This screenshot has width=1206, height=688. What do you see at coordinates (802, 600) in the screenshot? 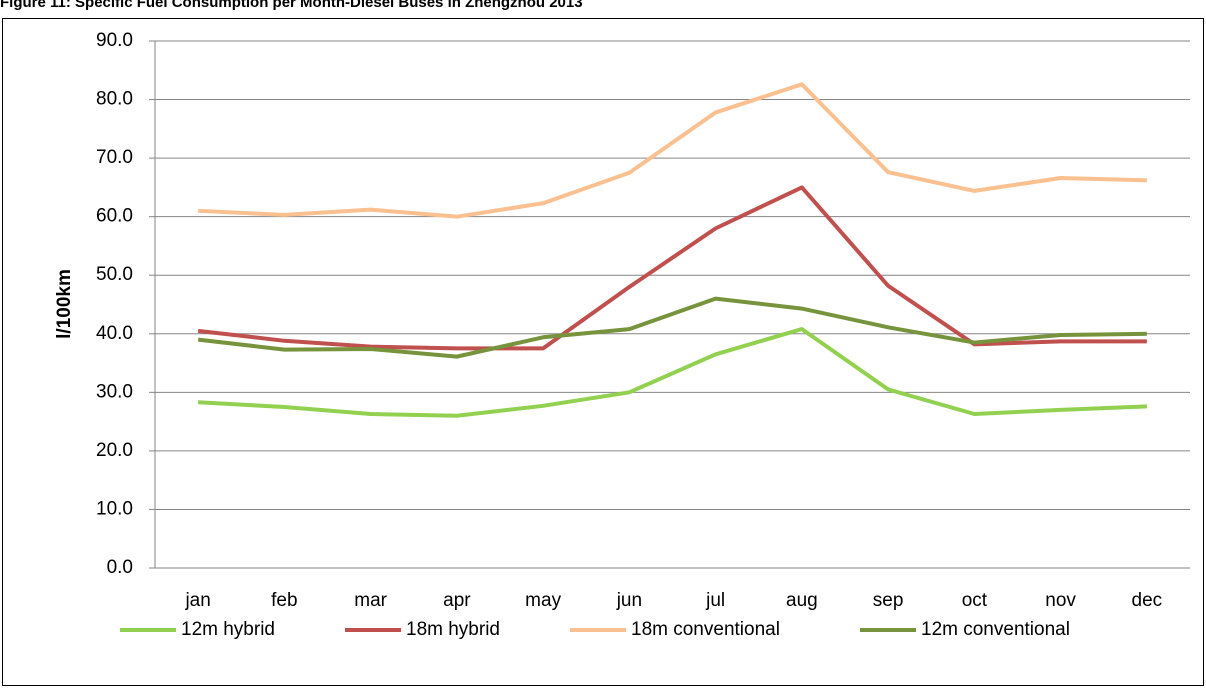
I see `x-tick-label: aug` at bounding box center [802, 600].